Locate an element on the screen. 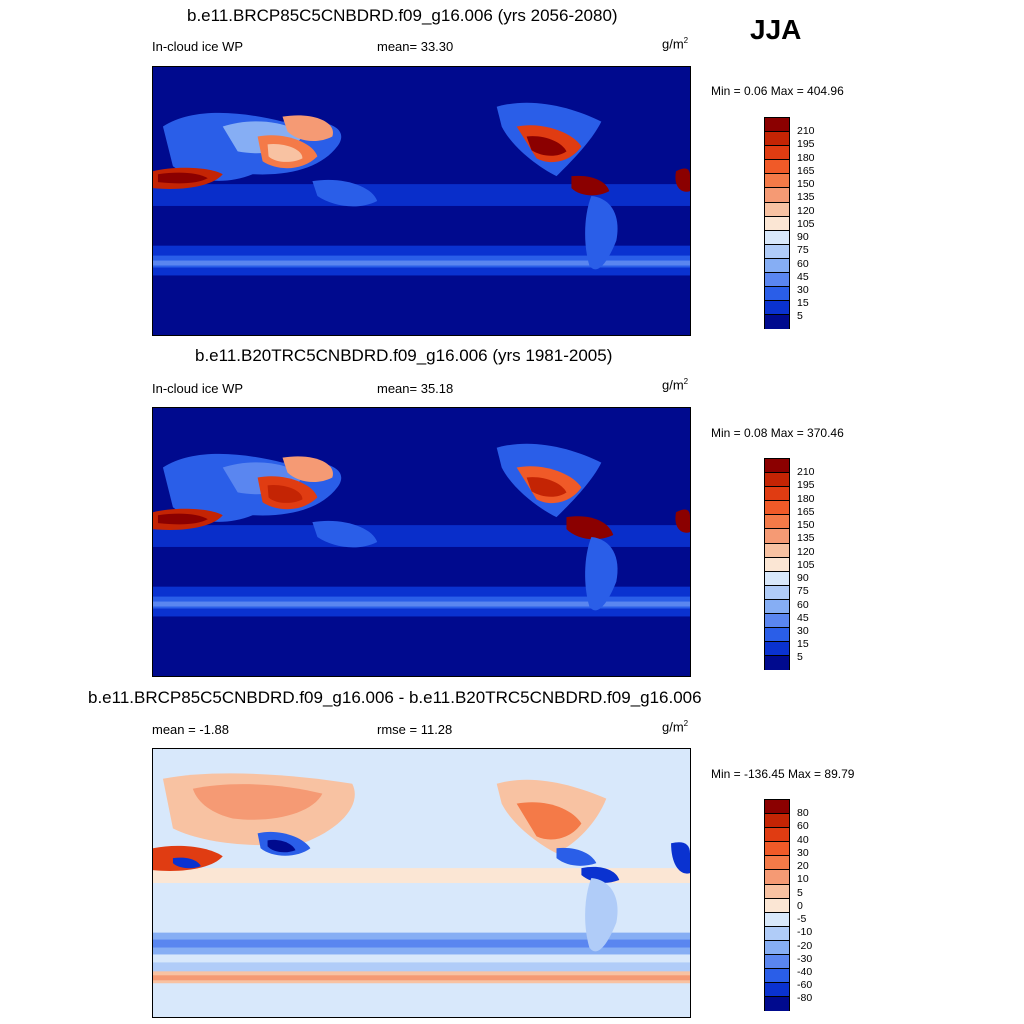 The image size is (1024, 1024). colorbar-label: -10 is located at coordinates (805, 932).